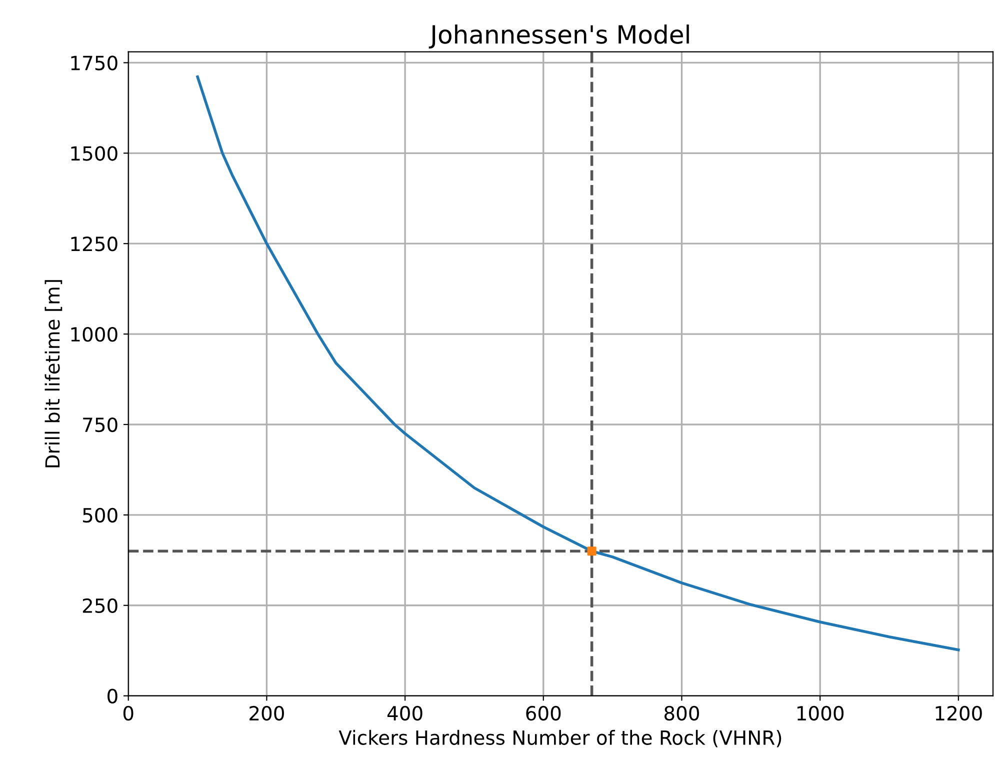  I want to click on y-tick-label: 1750, so click(94, 63).